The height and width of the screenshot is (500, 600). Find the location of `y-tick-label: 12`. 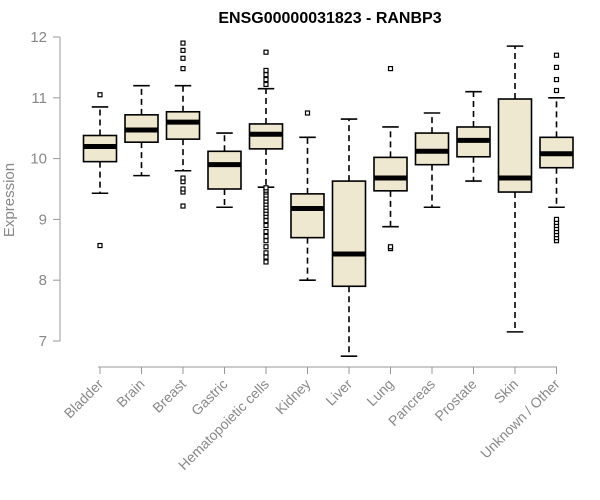

y-tick-label: 12 is located at coordinates (38, 37).